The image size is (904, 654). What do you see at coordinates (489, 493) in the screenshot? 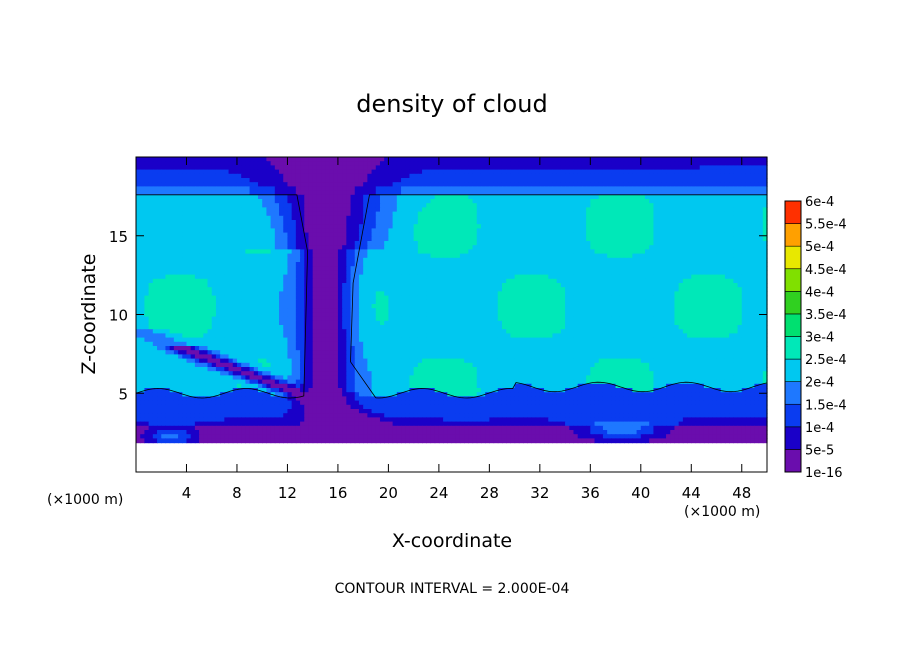
I see `x-tick-label: 28` at bounding box center [489, 493].